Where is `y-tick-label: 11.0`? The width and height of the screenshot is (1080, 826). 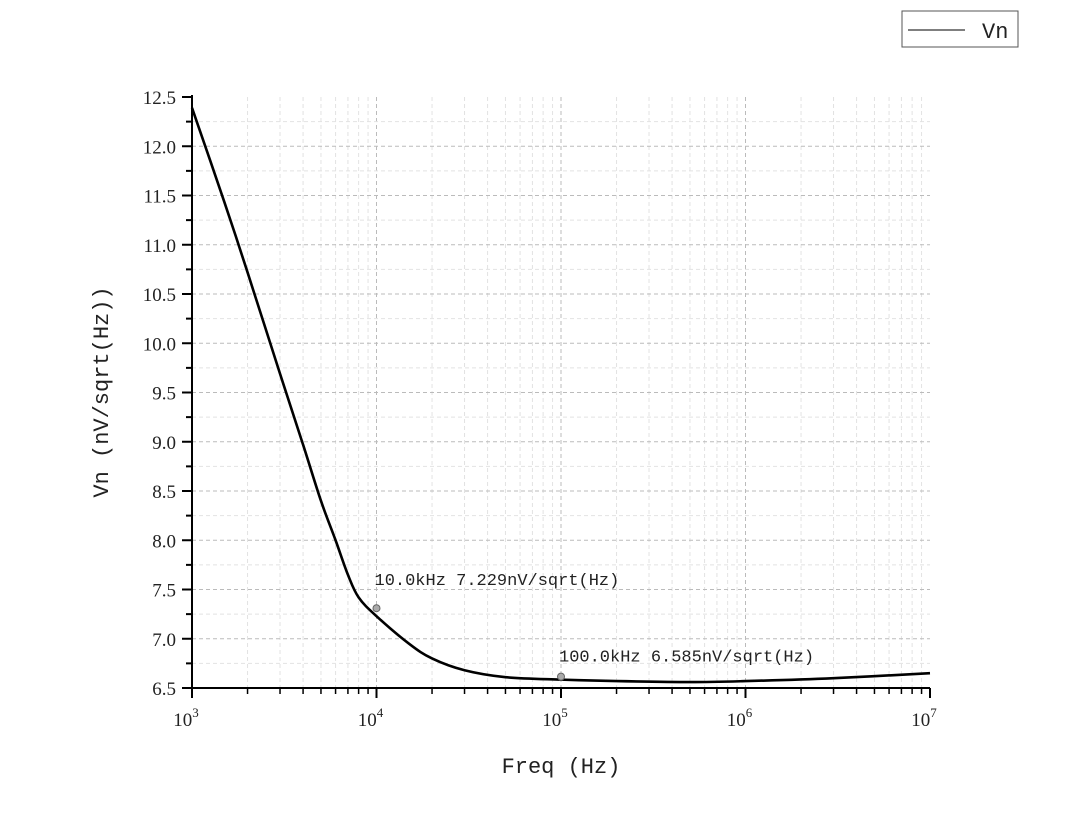 y-tick-label: 11.0 is located at coordinates (159, 246).